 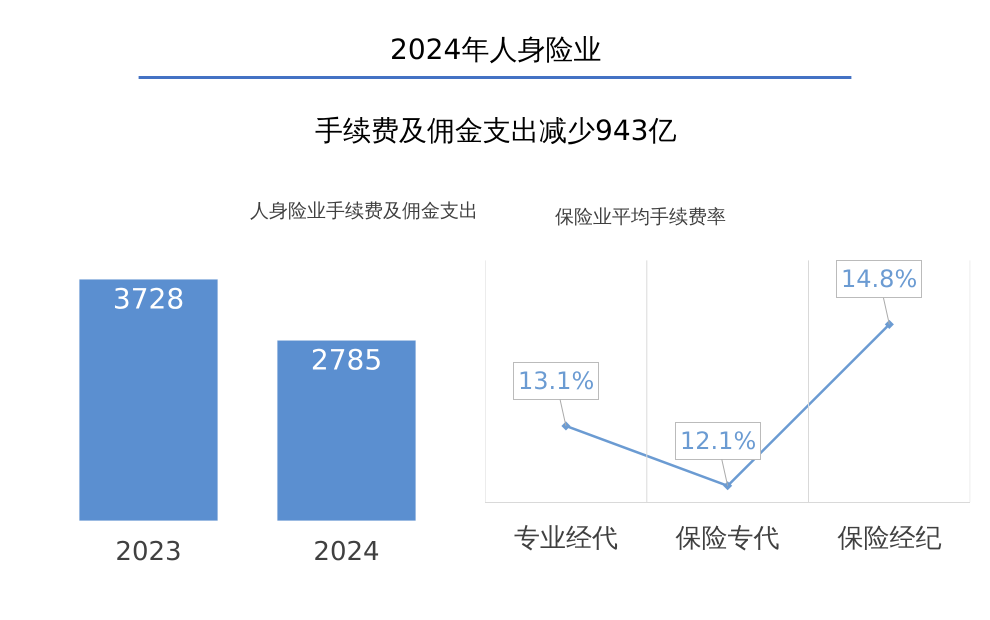 I want to click on chart-title: 保险业平均手续费率, so click(x=640, y=217).